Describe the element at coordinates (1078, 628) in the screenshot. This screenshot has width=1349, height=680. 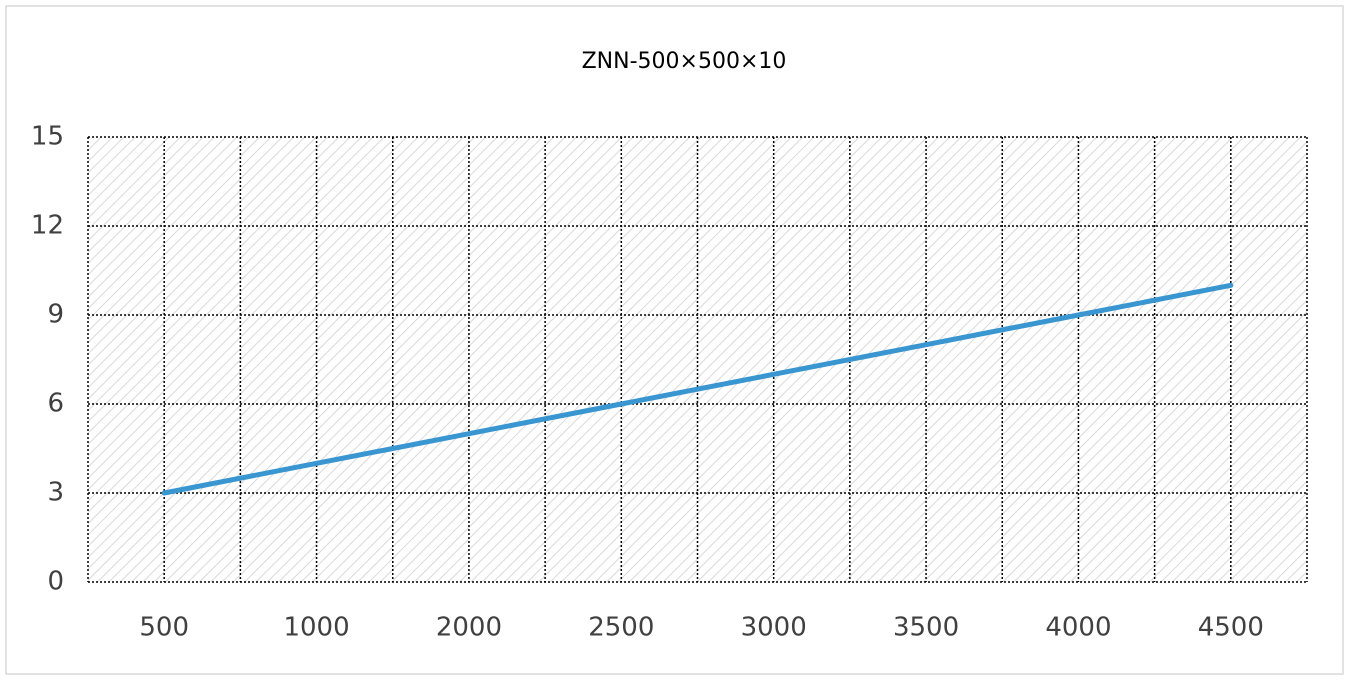
I see `x-tick-label: 4000` at that location.